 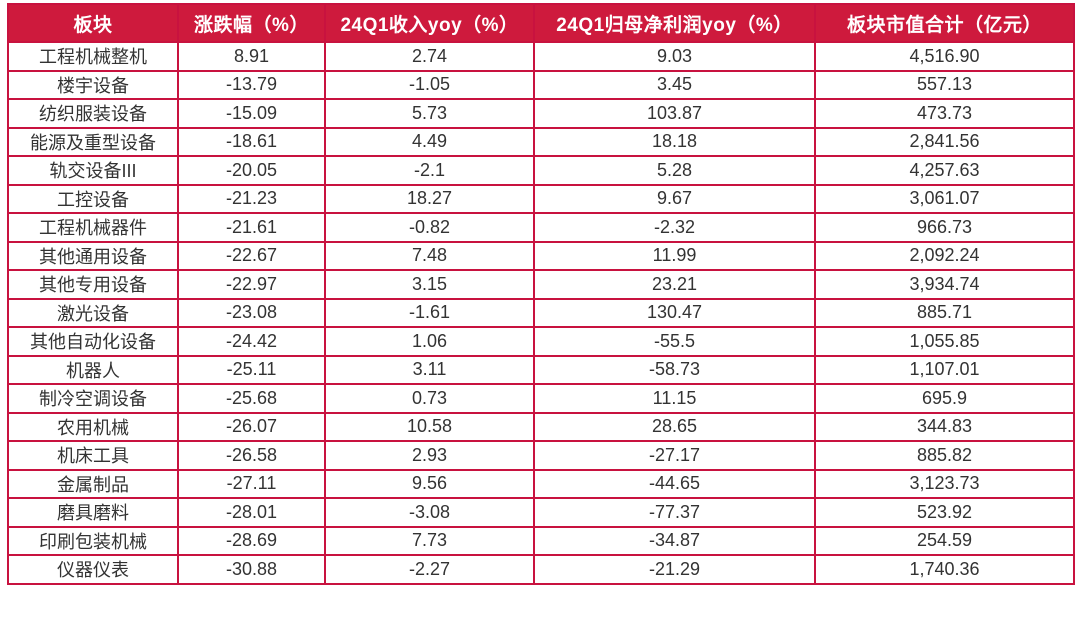 I want to click on cell-market-cap: 695.9, so click(x=944, y=398).